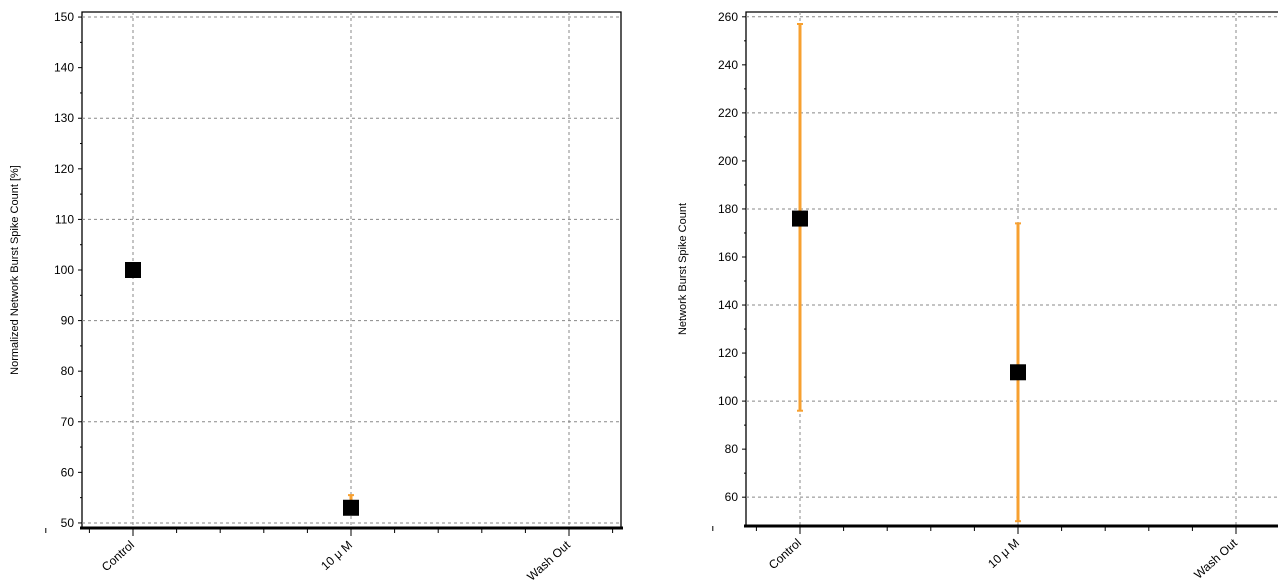  Describe the element at coordinates (68, 422) in the screenshot. I see `y-tick-label: 70` at that location.